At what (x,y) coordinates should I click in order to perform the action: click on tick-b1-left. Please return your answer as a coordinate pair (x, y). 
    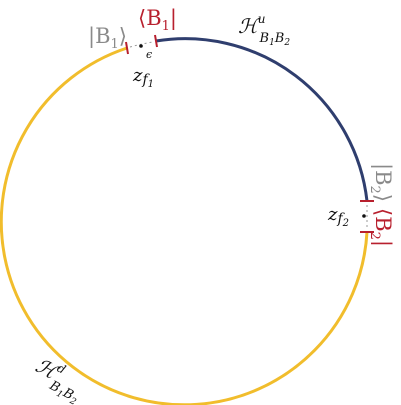
    Looking at the image, I should click on (127, 48).